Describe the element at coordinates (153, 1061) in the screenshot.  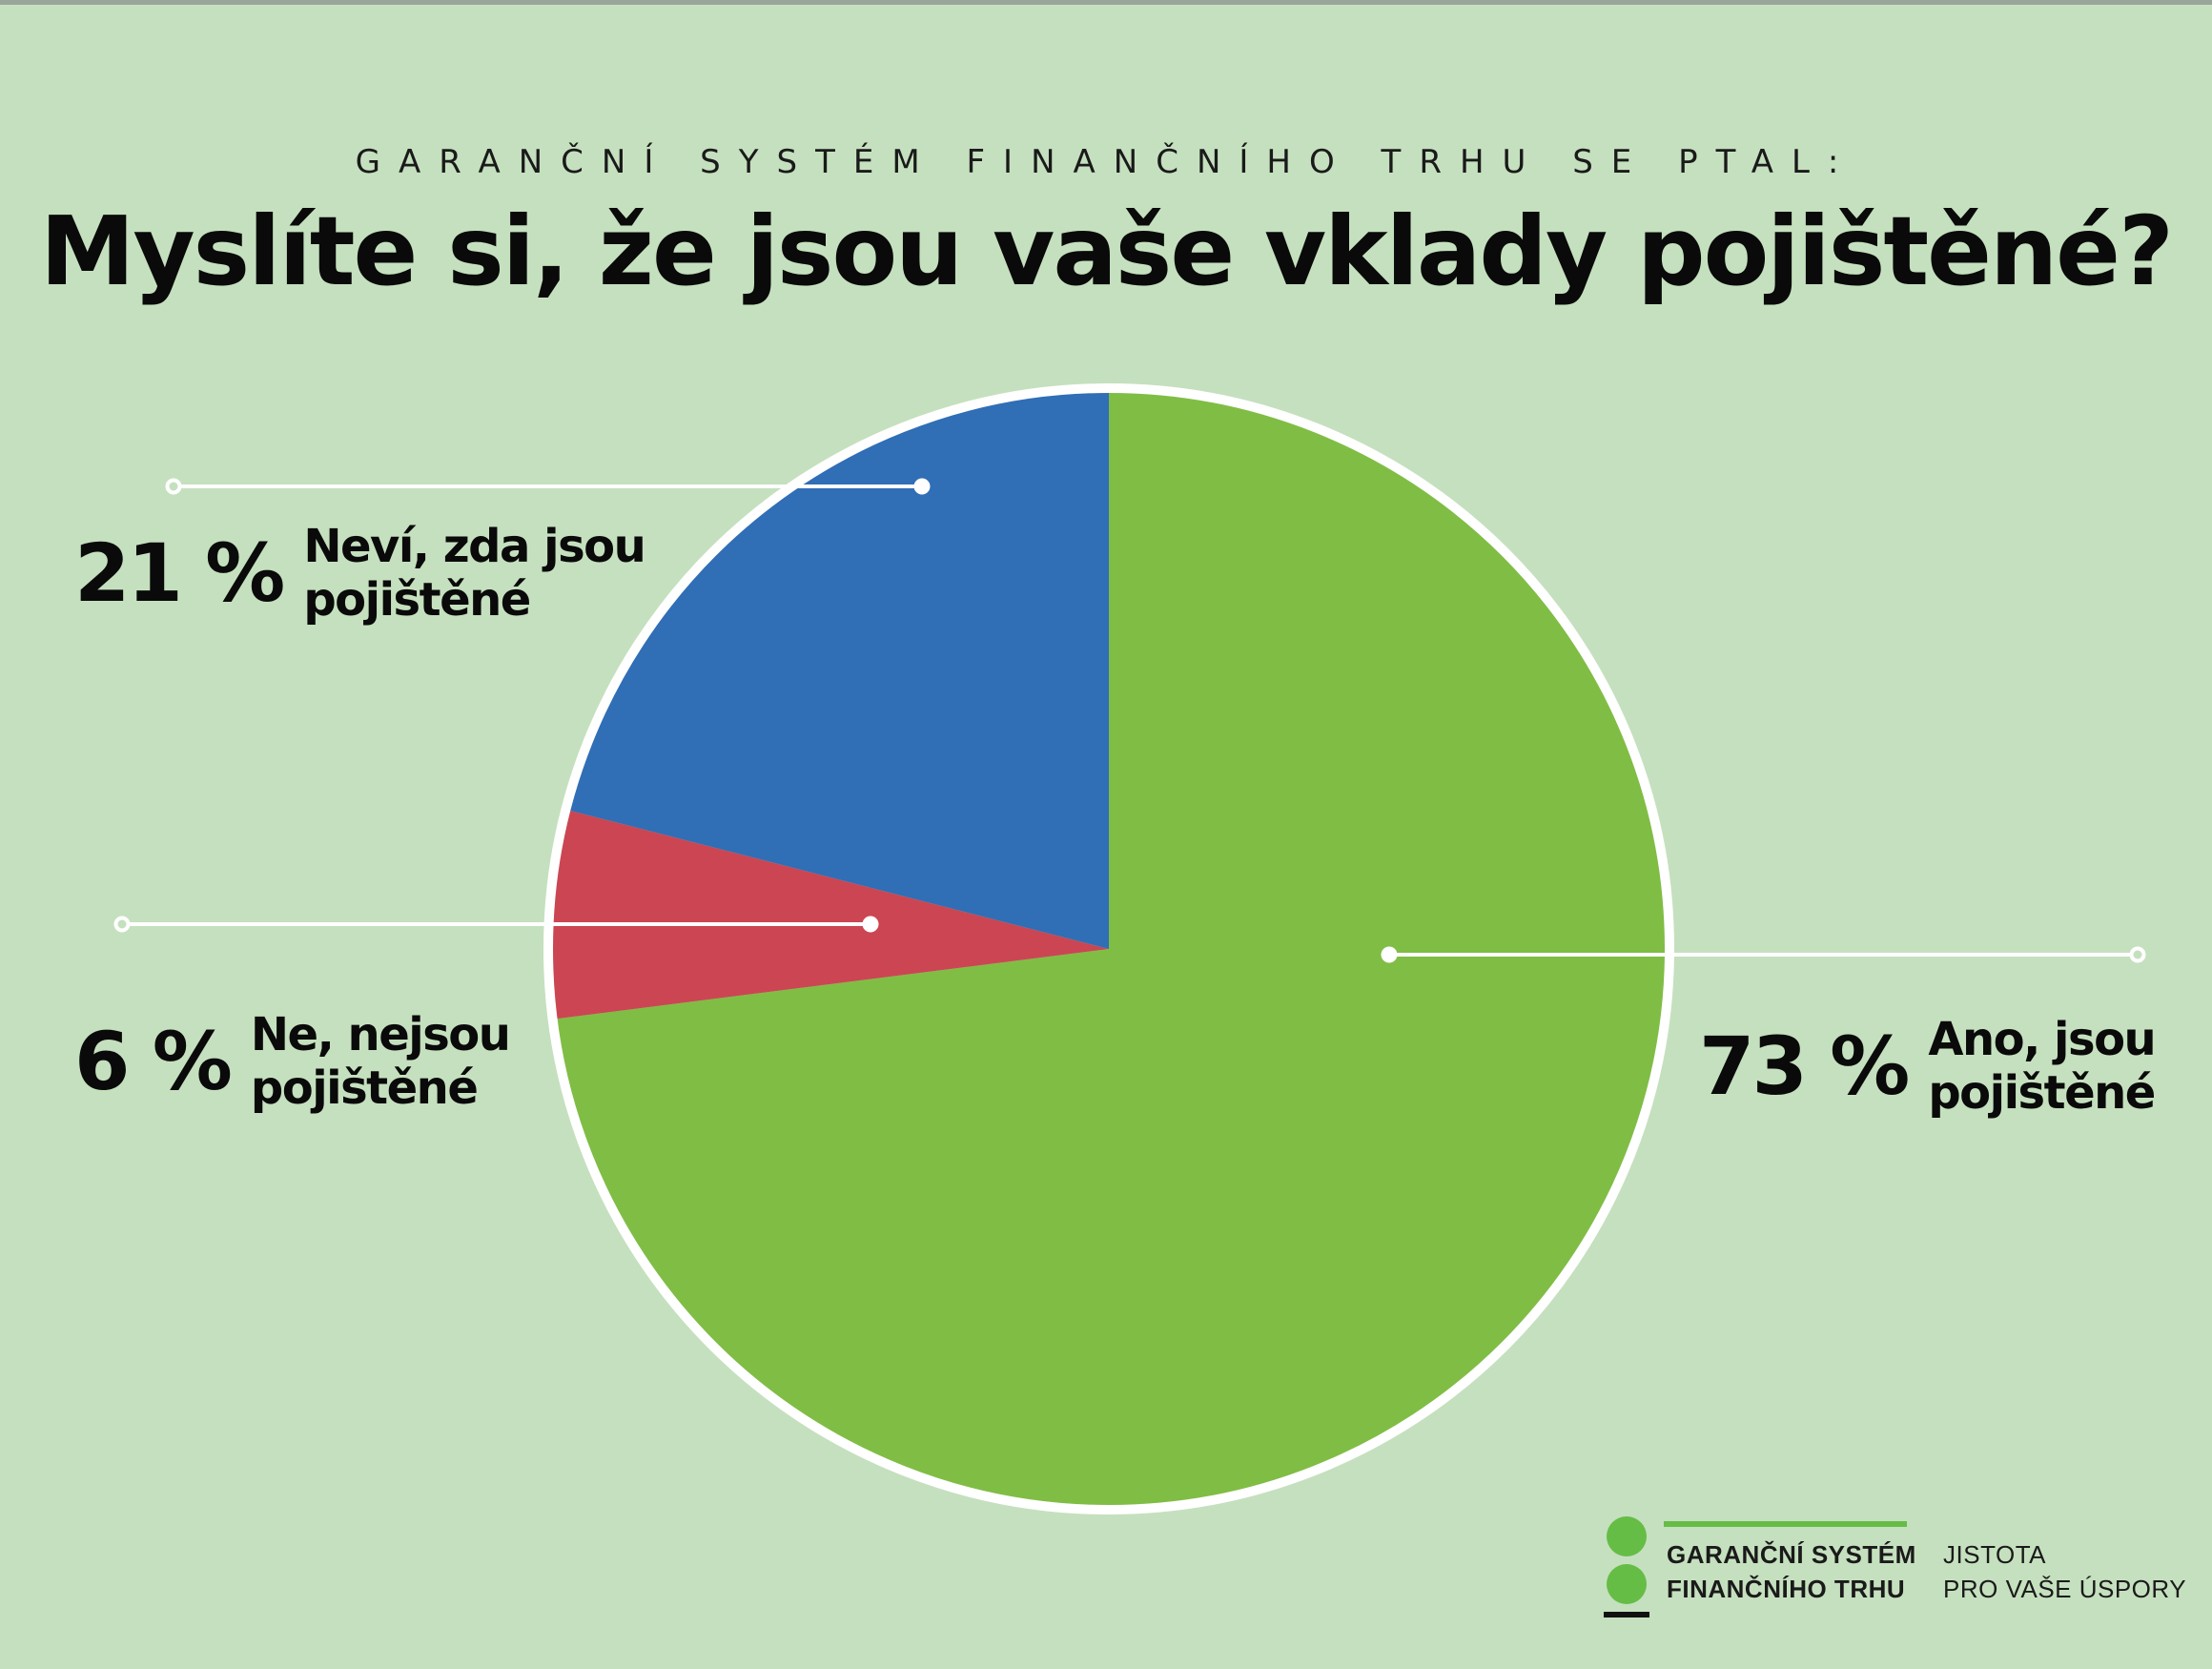
I see `slice-percent-ne: 6 %` at that location.